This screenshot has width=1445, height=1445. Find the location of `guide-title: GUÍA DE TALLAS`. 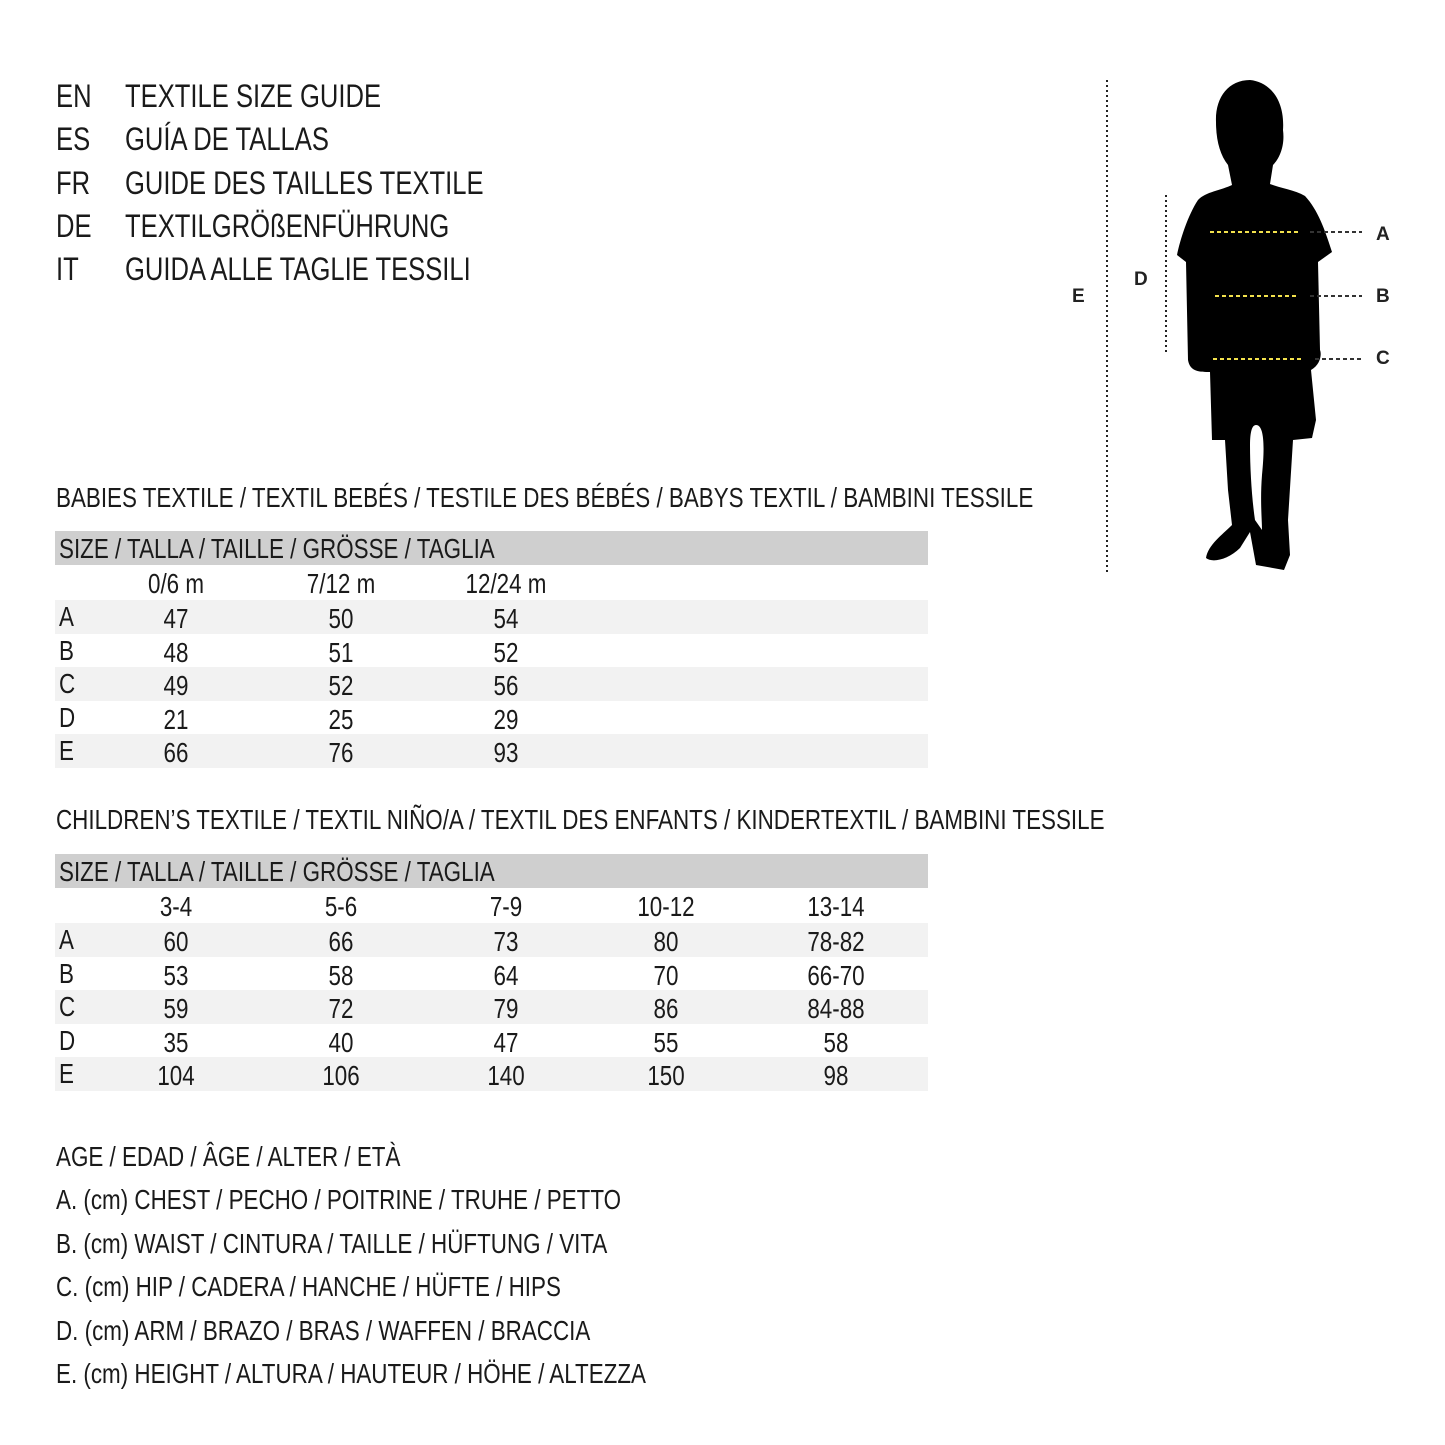

guide-title: GUÍA DE TALLAS is located at coordinates (227, 139).